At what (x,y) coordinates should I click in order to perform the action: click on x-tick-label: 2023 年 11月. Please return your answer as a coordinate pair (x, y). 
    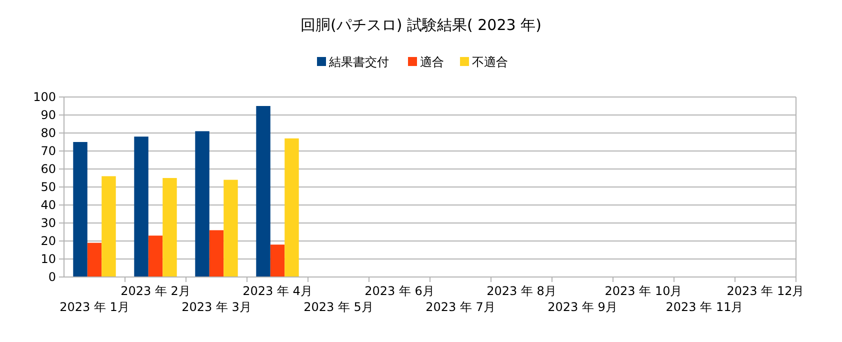
    Looking at the image, I should click on (705, 307).